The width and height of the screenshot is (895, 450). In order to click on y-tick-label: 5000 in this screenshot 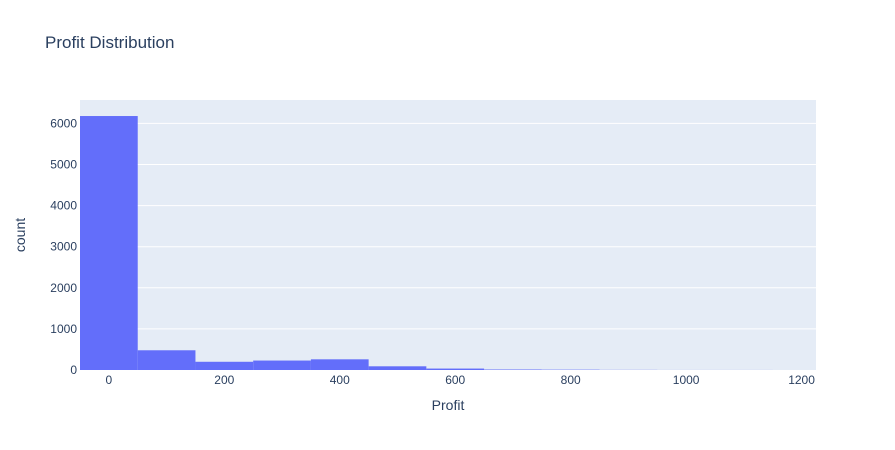, I will do `click(63, 165)`.